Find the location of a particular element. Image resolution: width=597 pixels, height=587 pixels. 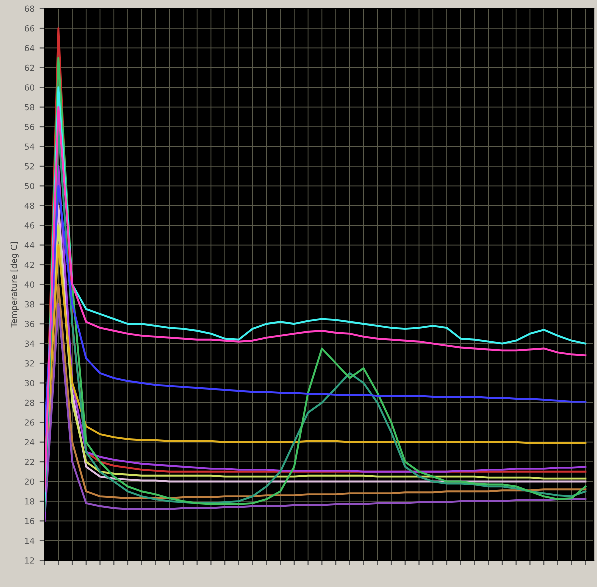

y-tick-label: 52 is located at coordinates (29, 166).